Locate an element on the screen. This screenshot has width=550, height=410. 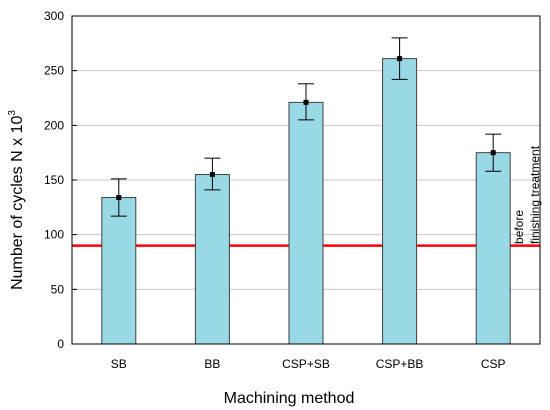
x-axis-title: Machining method is located at coordinates (289, 398).